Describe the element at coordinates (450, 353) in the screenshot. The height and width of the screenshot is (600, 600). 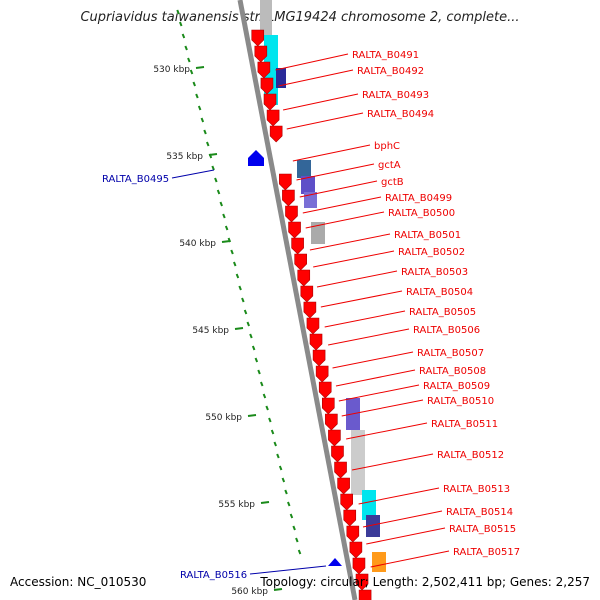
I see `gene-label: RALTA_B0507` at that location.